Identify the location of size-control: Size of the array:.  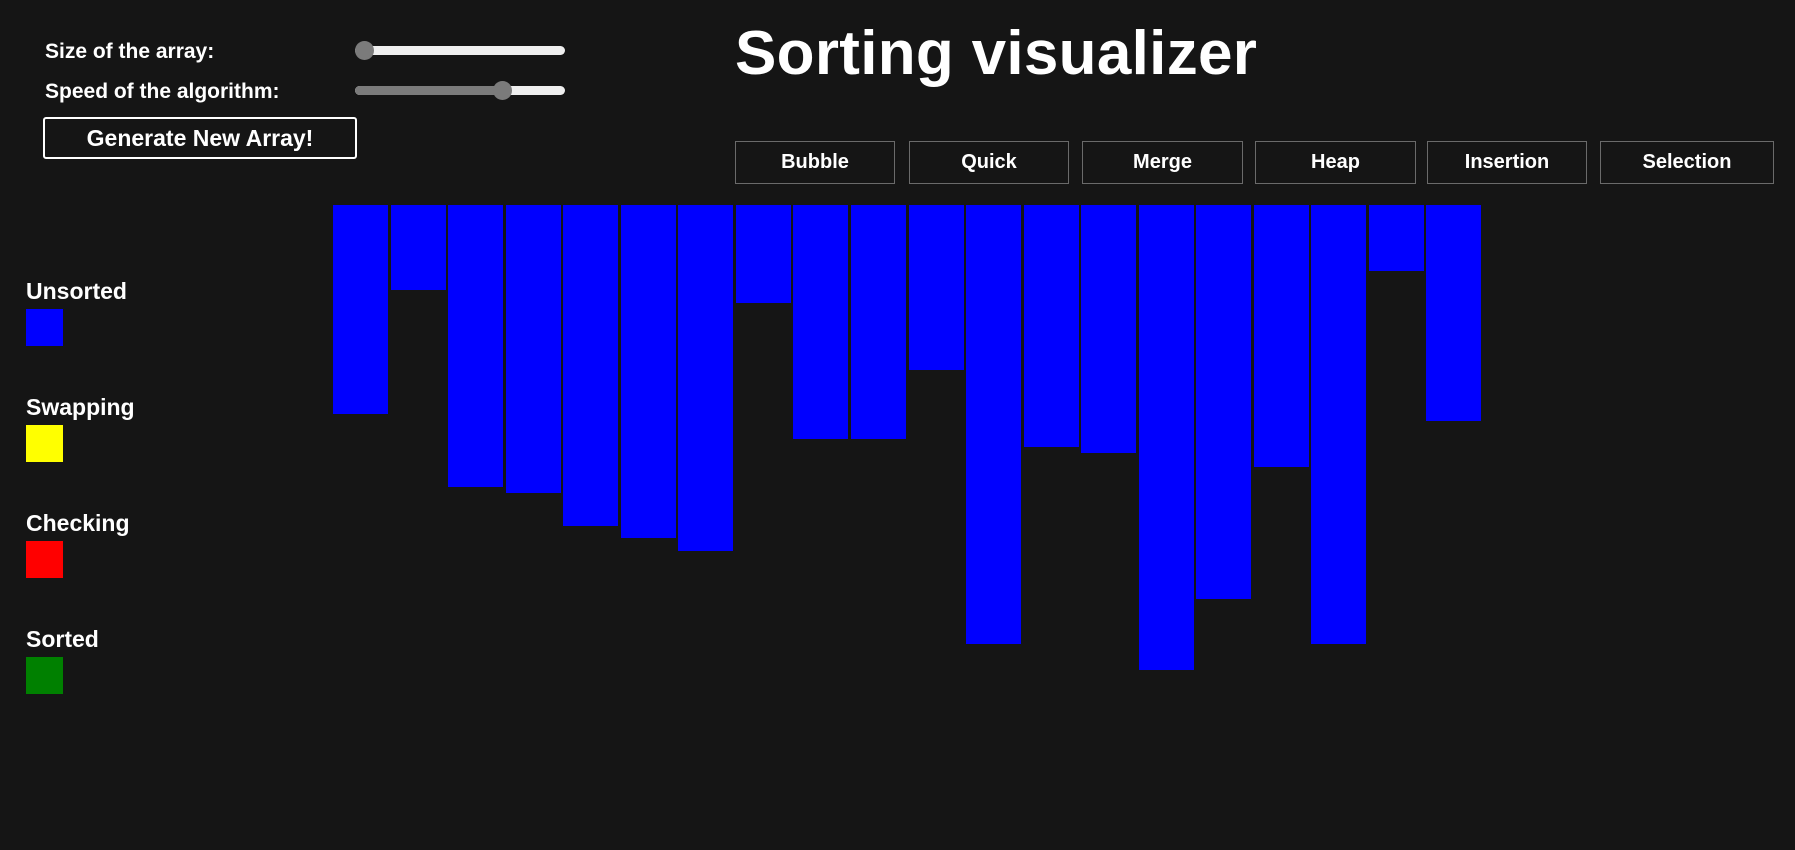
(313, 56).